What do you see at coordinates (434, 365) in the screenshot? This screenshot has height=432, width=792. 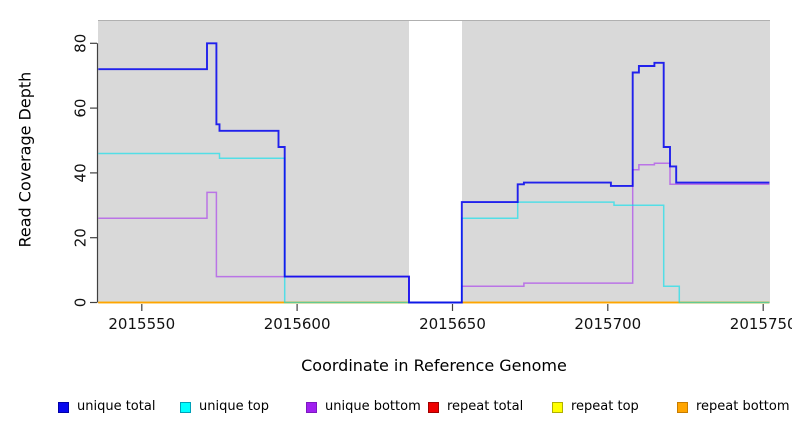 I see `x-axis-title: Coordinate in Reference Genome` at bounding box center [434, 365].